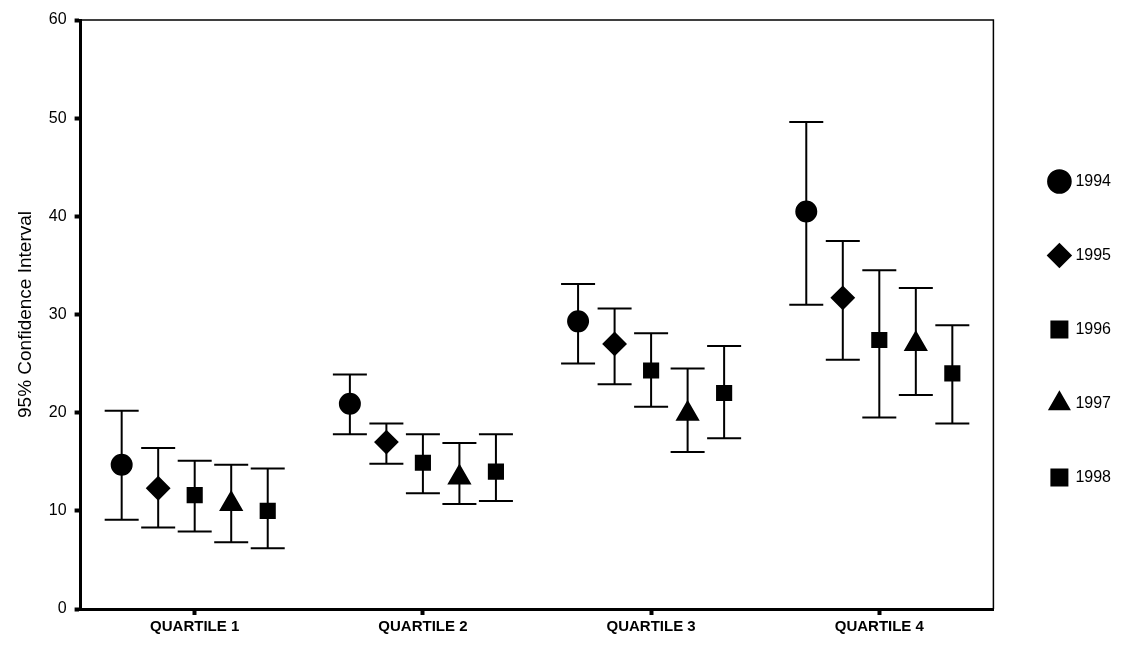  I want to click on x-tick-label: QUARTILE 4, so click(879, 626).